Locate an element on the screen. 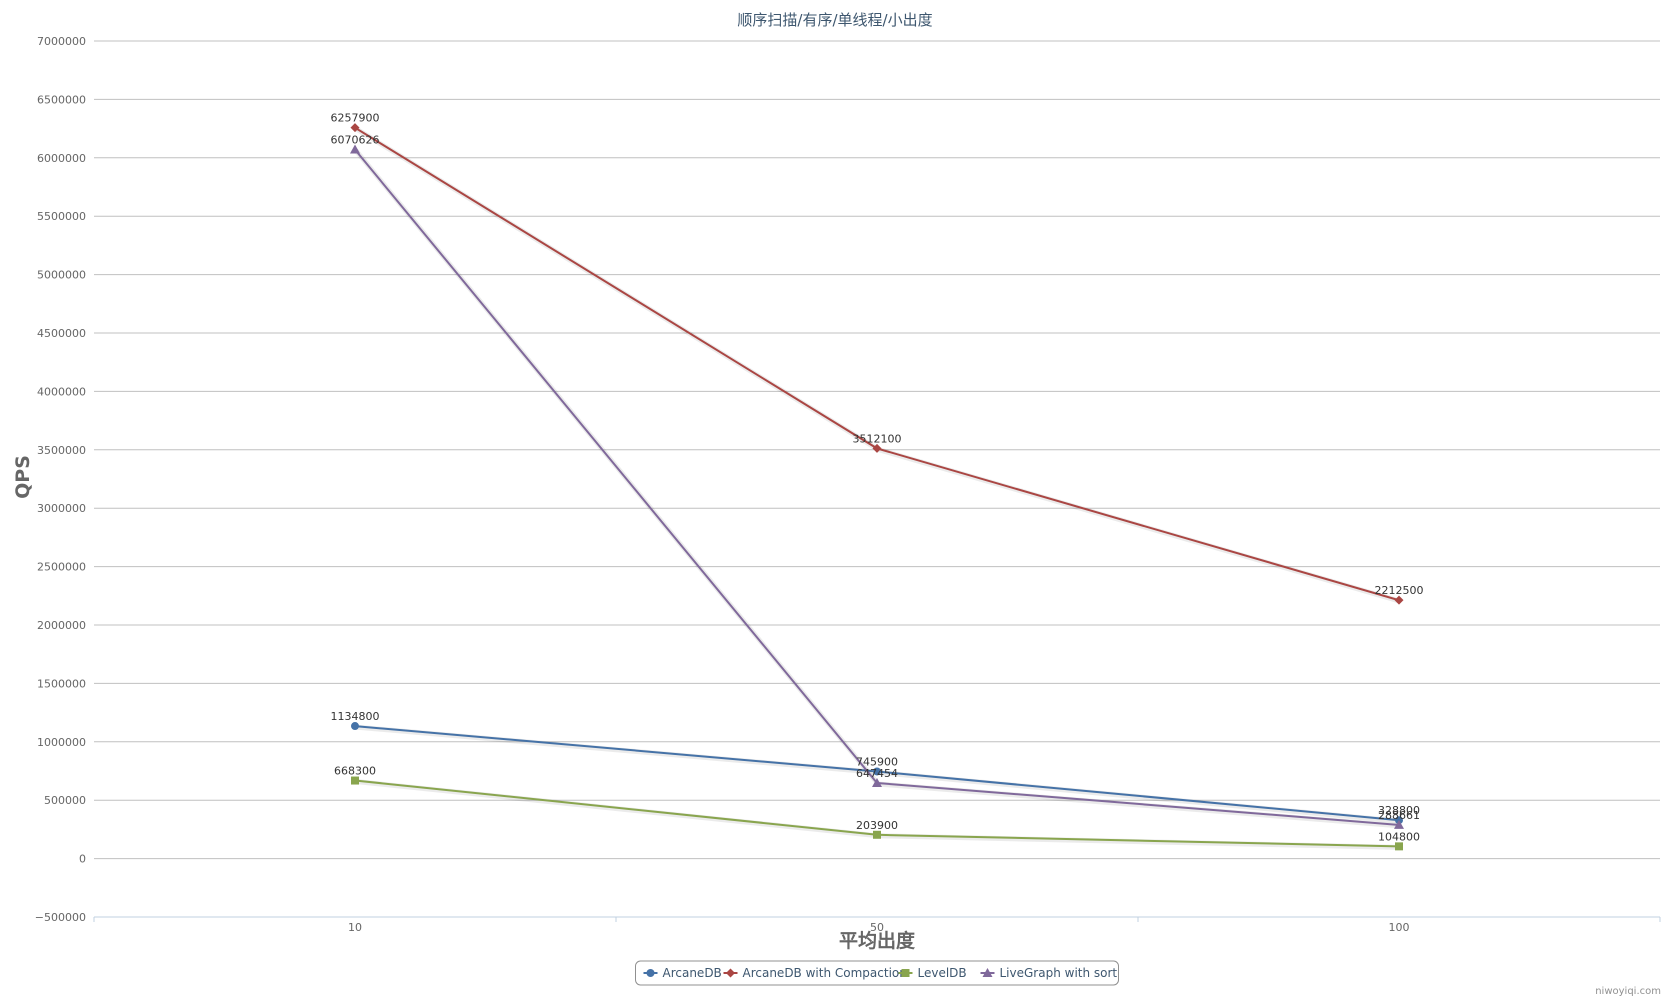 Image resolution: width=1670 pixels, height=1004 pixels. legend-item: ArcaneDB is located at coordinates (682, 973).